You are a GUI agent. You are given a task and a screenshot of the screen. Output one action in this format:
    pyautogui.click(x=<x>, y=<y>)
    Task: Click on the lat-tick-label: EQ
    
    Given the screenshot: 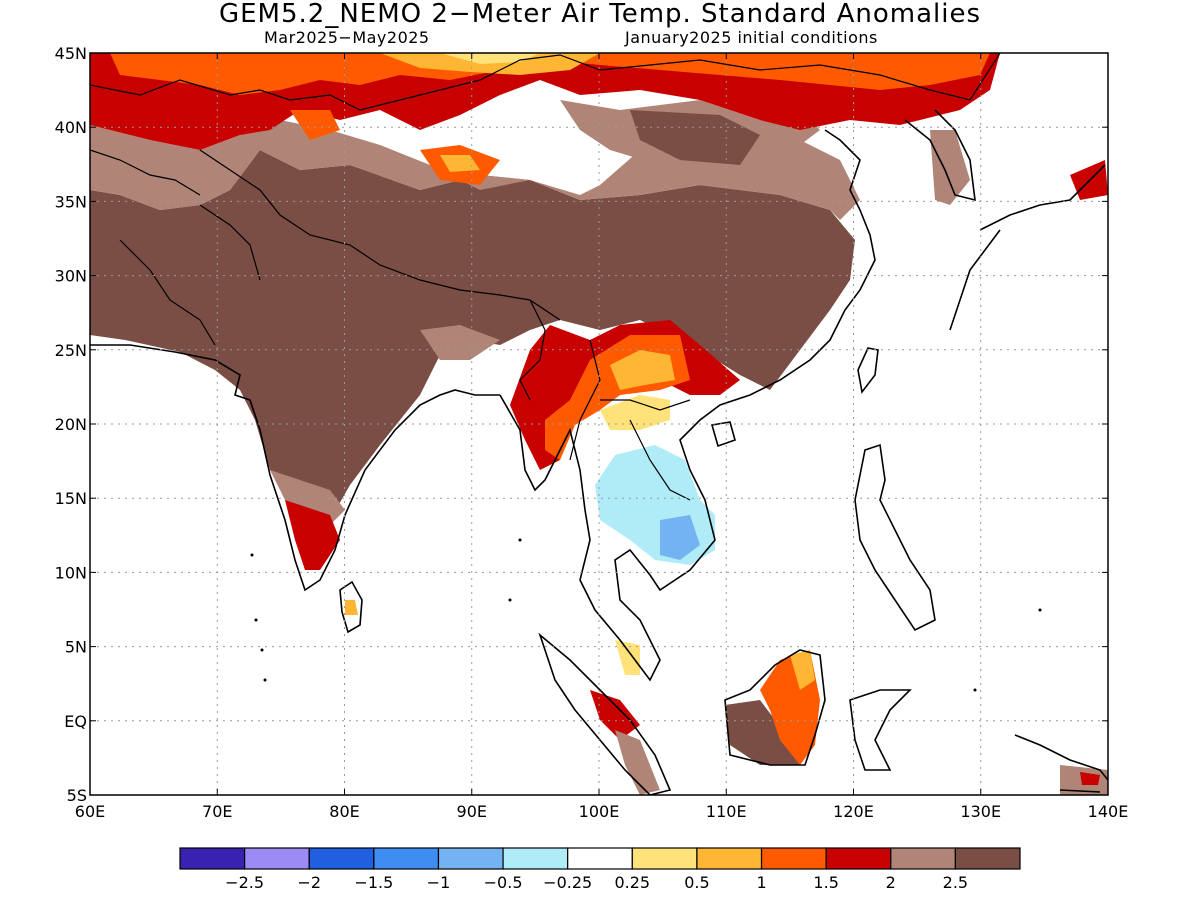 What is the action you would take?
    pyautogui.click(x=75, y=721)
    